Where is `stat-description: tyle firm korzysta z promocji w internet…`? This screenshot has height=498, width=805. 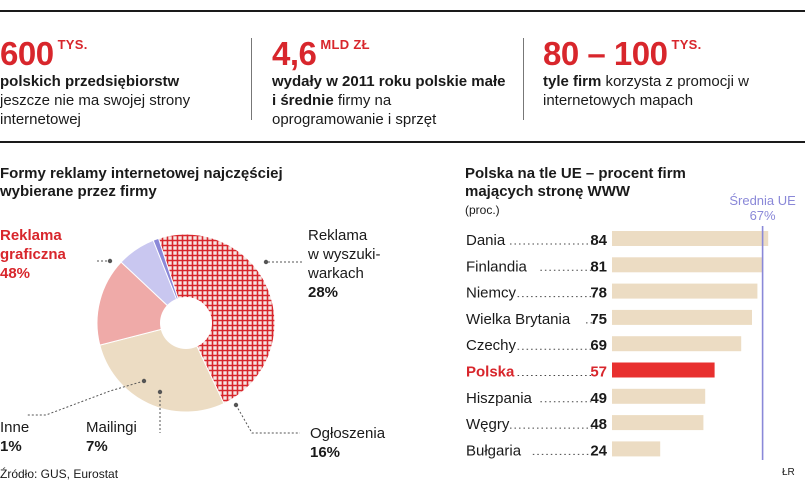
stat-description: tyle firm korzysta z promocji w internet… is located at coordinates (646, 91).